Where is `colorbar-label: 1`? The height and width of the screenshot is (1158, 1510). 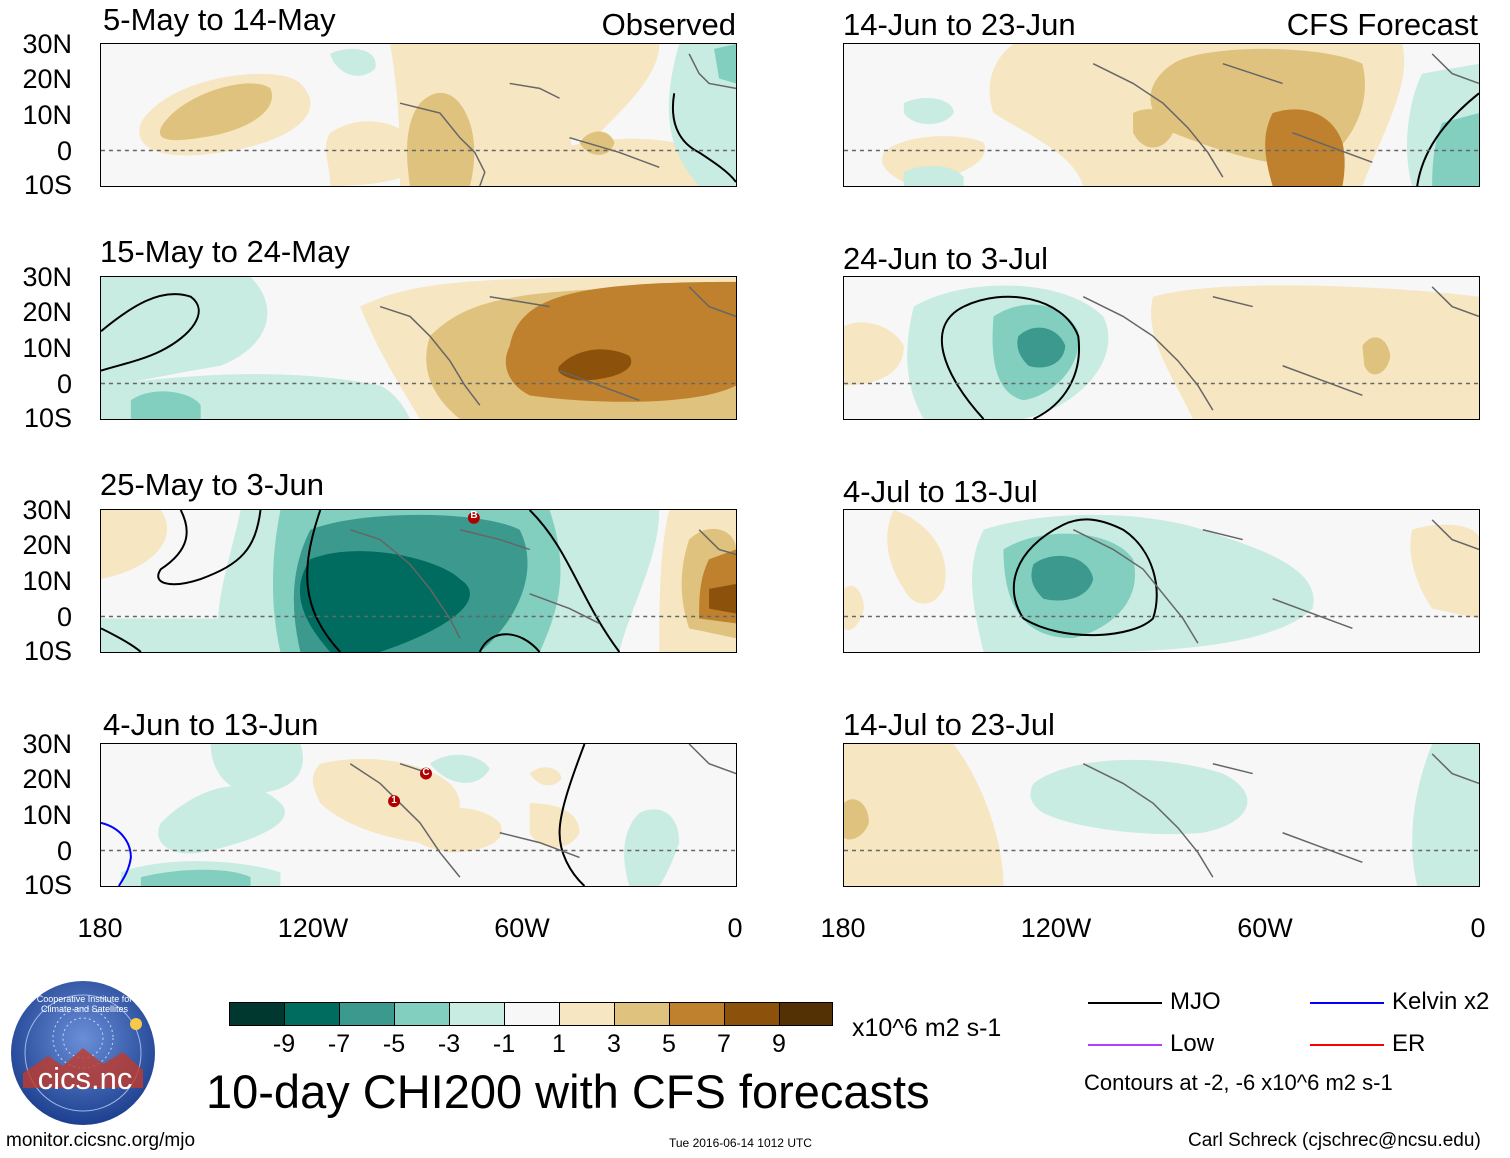
colorbar-label: 1 is located at coordinates (559, 1044).